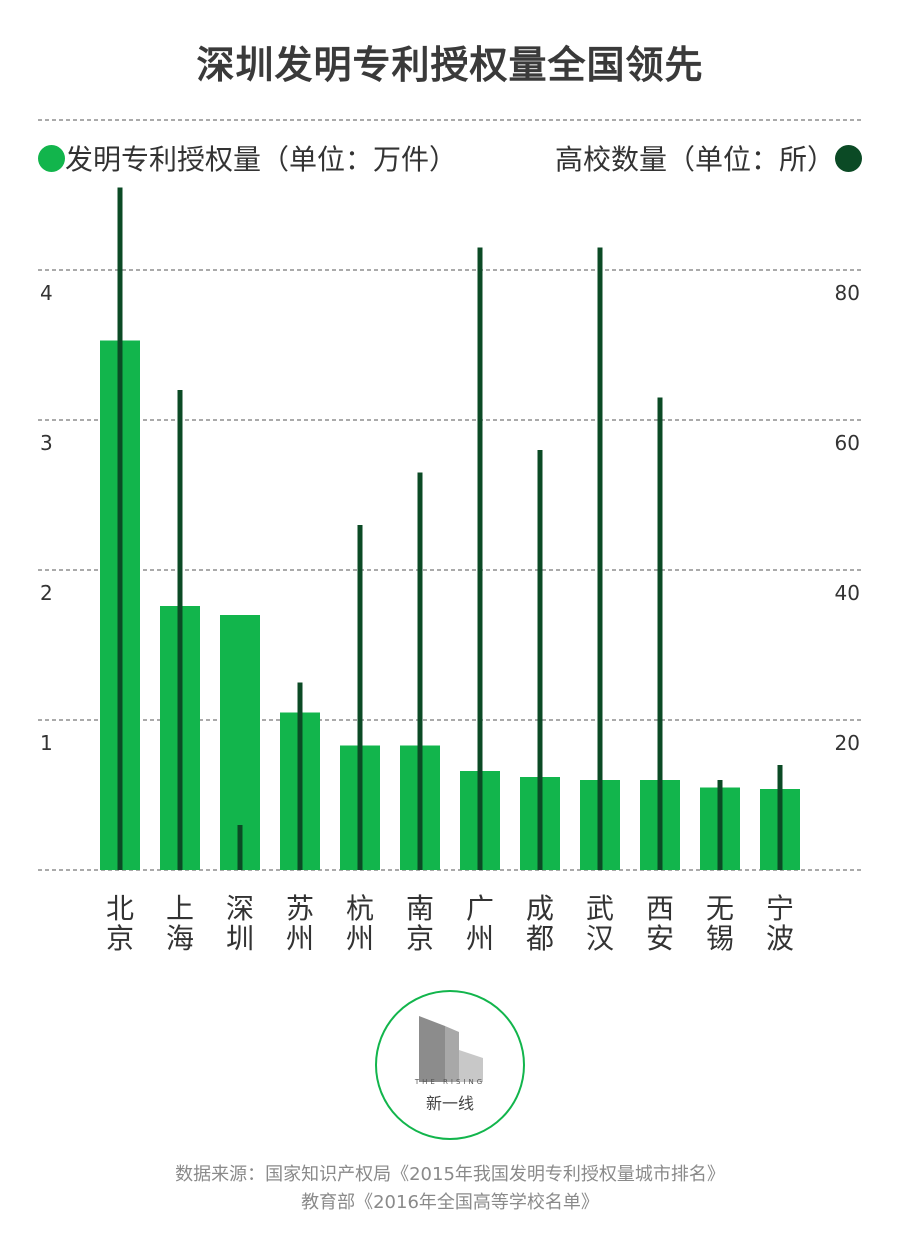  I want to click on x-tick-label-char: 广, so click(480, 908).